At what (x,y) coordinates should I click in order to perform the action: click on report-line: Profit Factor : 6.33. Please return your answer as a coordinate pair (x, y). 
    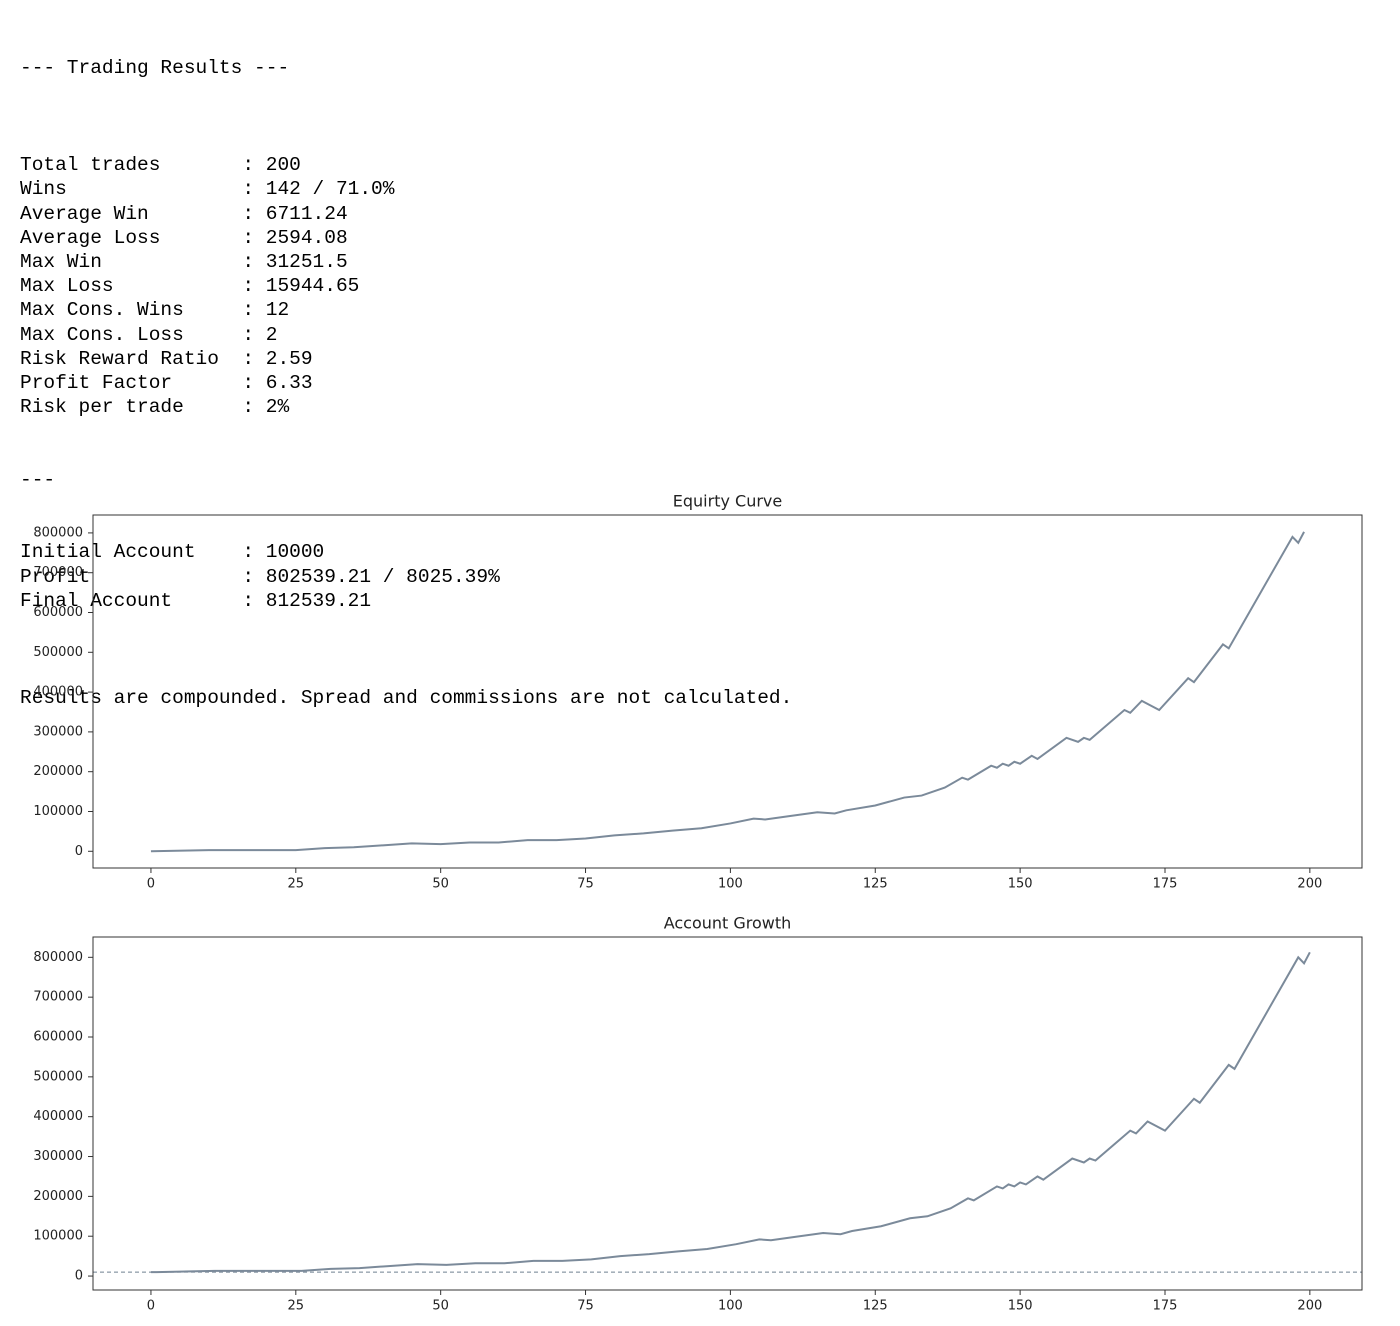
    Looking at the image, I should click on (166, 383).